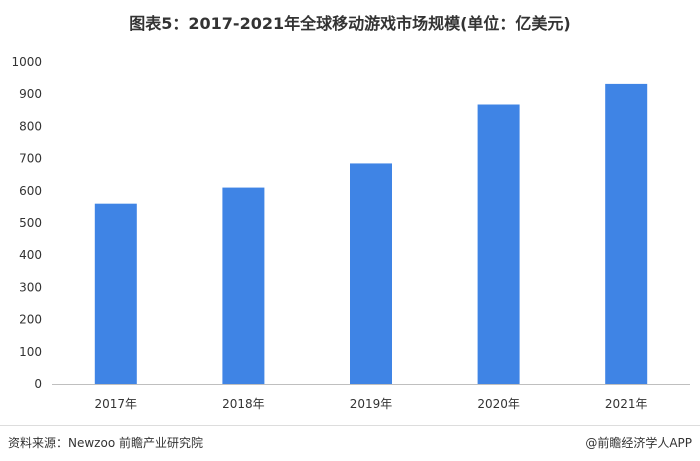  Describe the element at coordinates (30, 223) in the screenshot. I see `y-tick-label: 500` at that location.